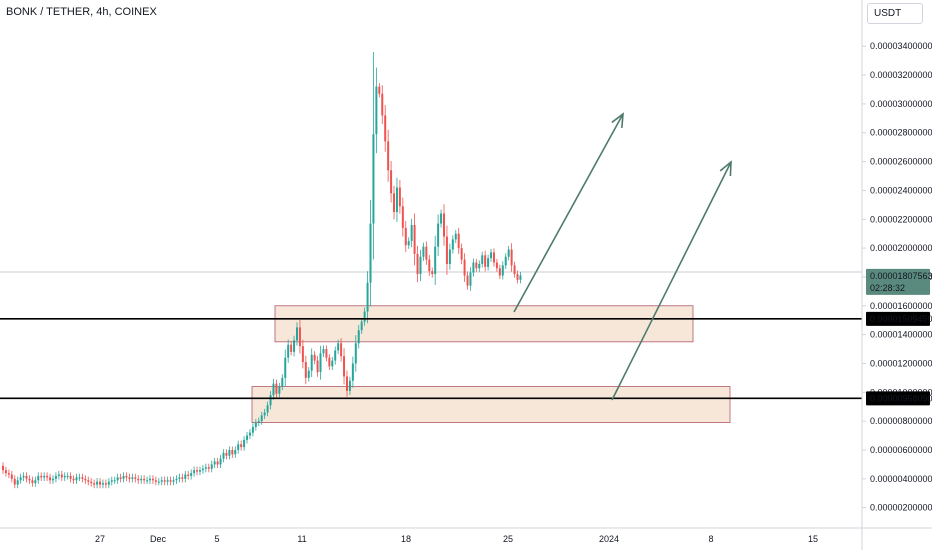 The width and height of the screenshot is (932, 550). Describe the element at coordinates (901, 319) in the screenshot. I see `level-upper-label-text: 0.000015094507` at that location.